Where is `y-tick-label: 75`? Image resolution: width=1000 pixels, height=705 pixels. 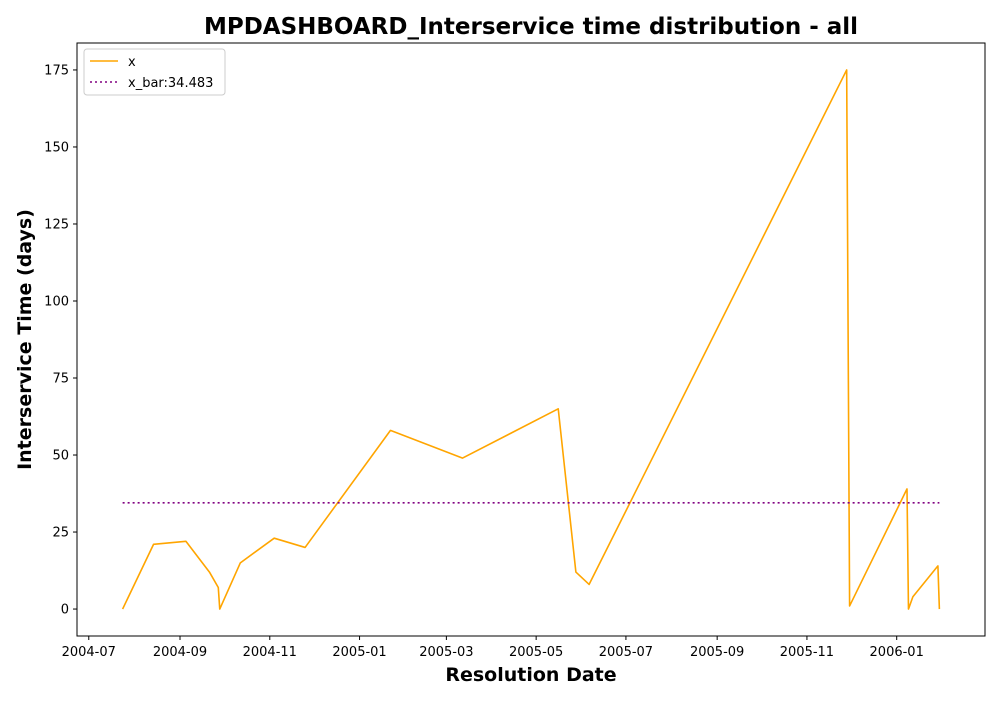 y-tick-label: 75 is located at coordinates (60, 379).